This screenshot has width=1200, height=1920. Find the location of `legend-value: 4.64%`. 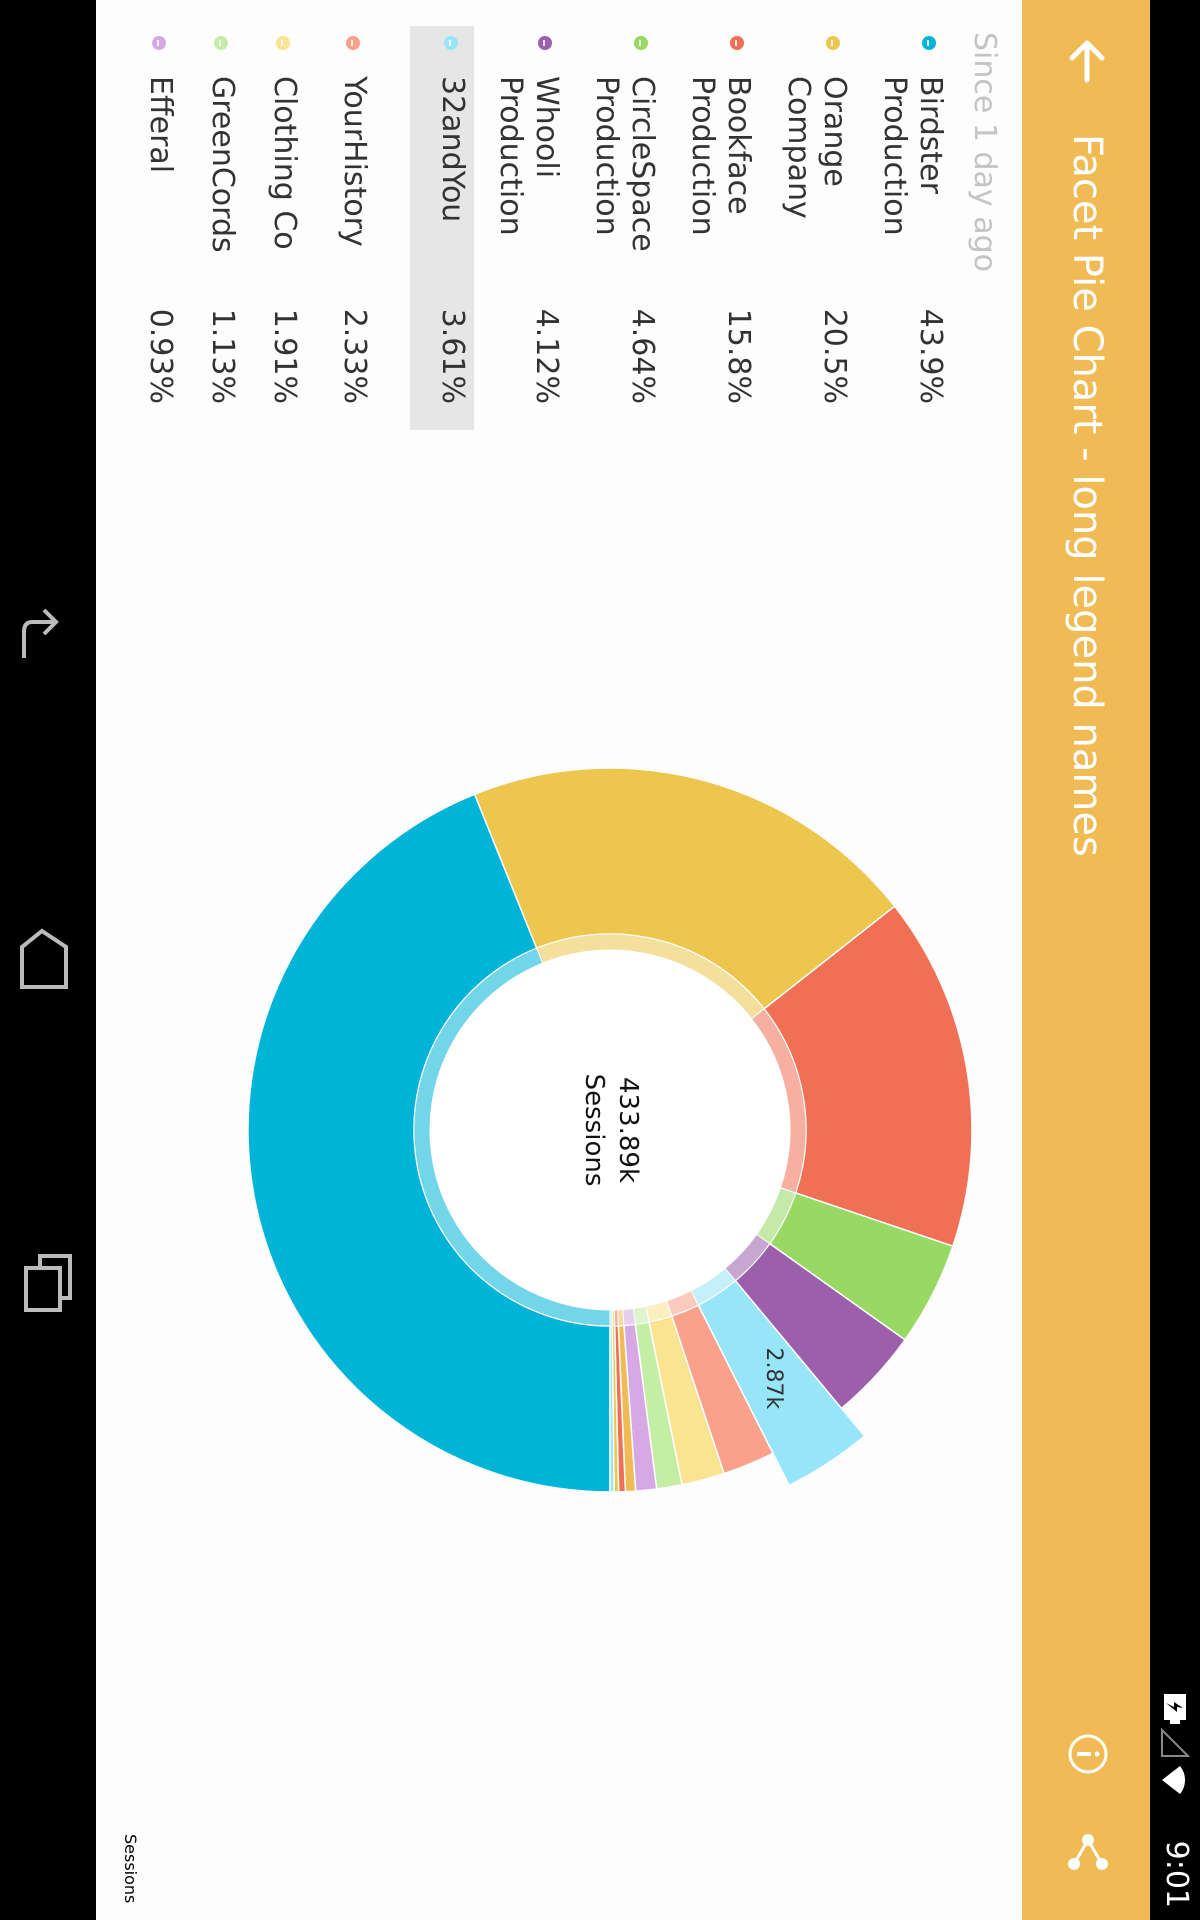

legend-value: 4.64% is located at coordinates (642, 356).